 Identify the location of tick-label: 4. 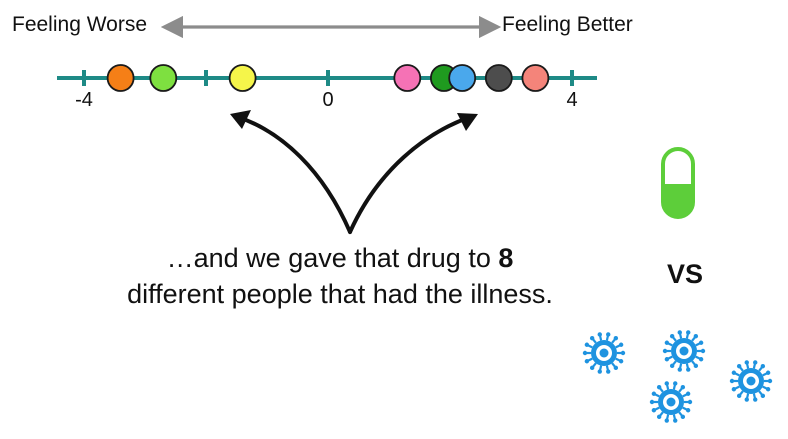
(572, 100).